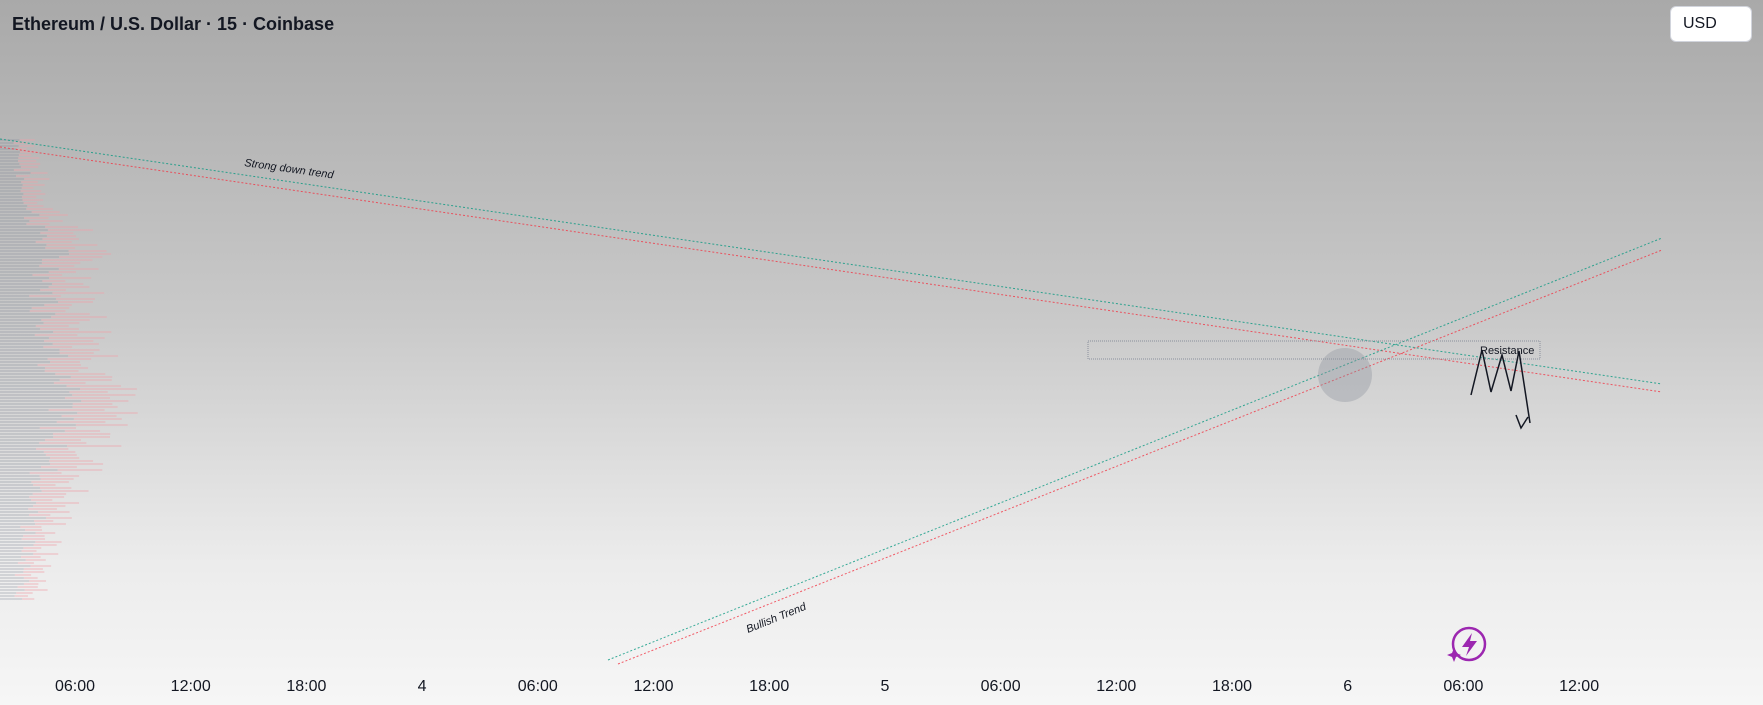 This screenshot has width=1763, height=705. What do you see at coordinates (173, 24) in the screenshot?
I see `symbol-title: Ethereum / U.S. Dollar · 15 · Coinbase` at bounding box center [173, 24].